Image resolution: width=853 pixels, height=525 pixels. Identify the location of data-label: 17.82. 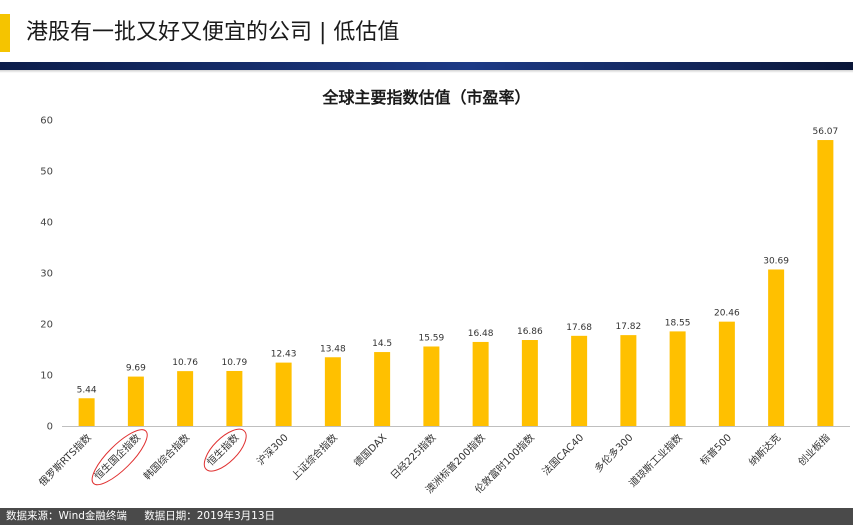
(628, 327).